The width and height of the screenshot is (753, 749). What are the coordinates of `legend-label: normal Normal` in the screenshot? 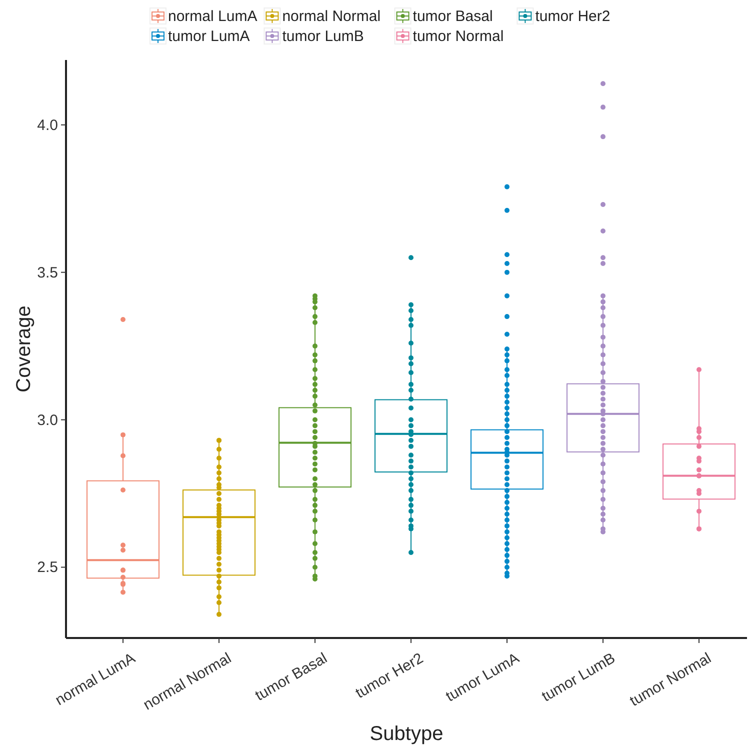 It's located at (331, 16).